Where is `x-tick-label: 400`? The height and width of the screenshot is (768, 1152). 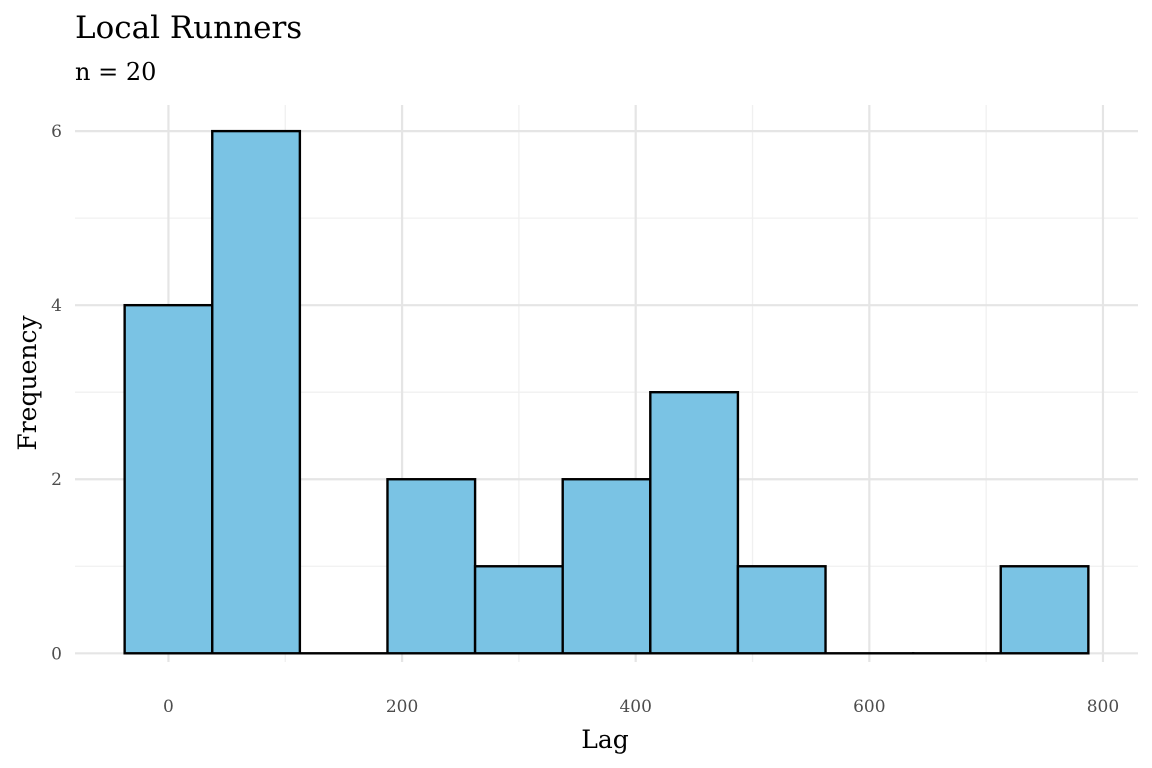 x-tick-label: 400 is located at coordinates (635, 707).